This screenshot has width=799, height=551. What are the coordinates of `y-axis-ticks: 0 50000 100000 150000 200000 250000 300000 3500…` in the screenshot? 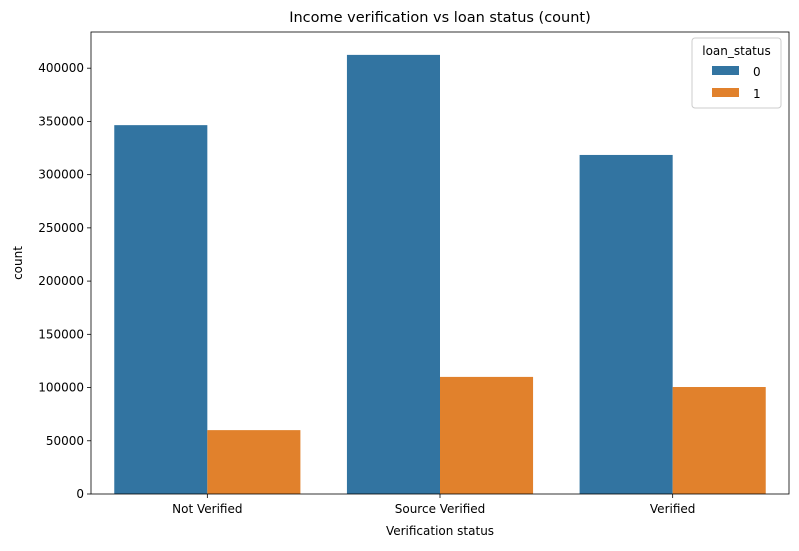 It's located at (64, 281).